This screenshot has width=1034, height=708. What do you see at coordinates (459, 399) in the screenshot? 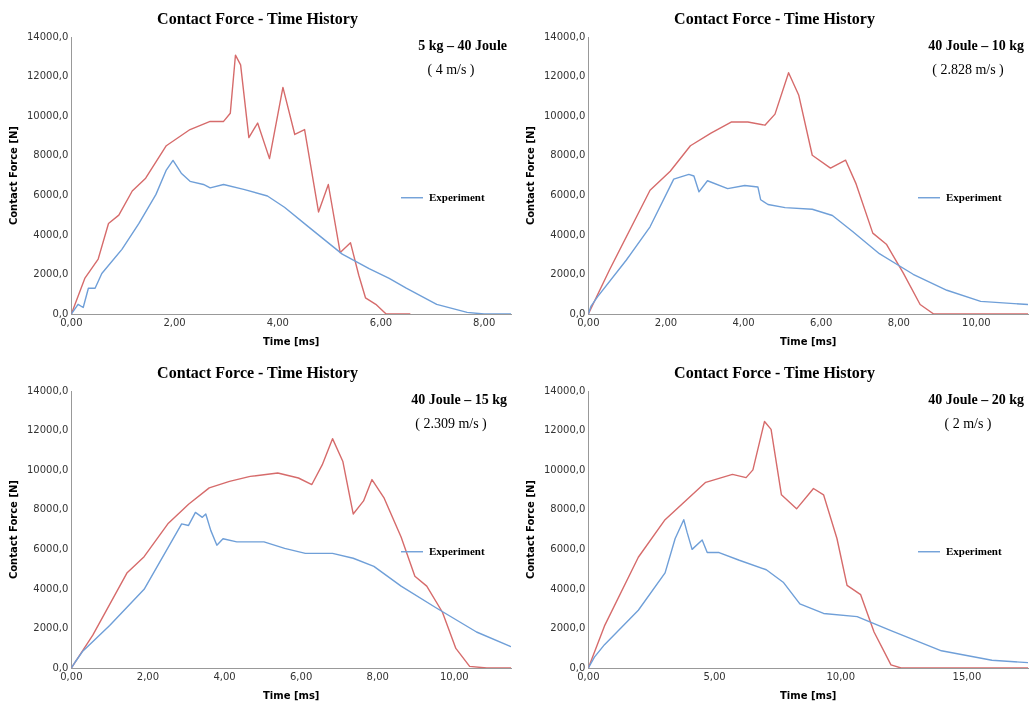
I see `annotation: 40 Joule – 15 kg` at bounding box center [459, 399].